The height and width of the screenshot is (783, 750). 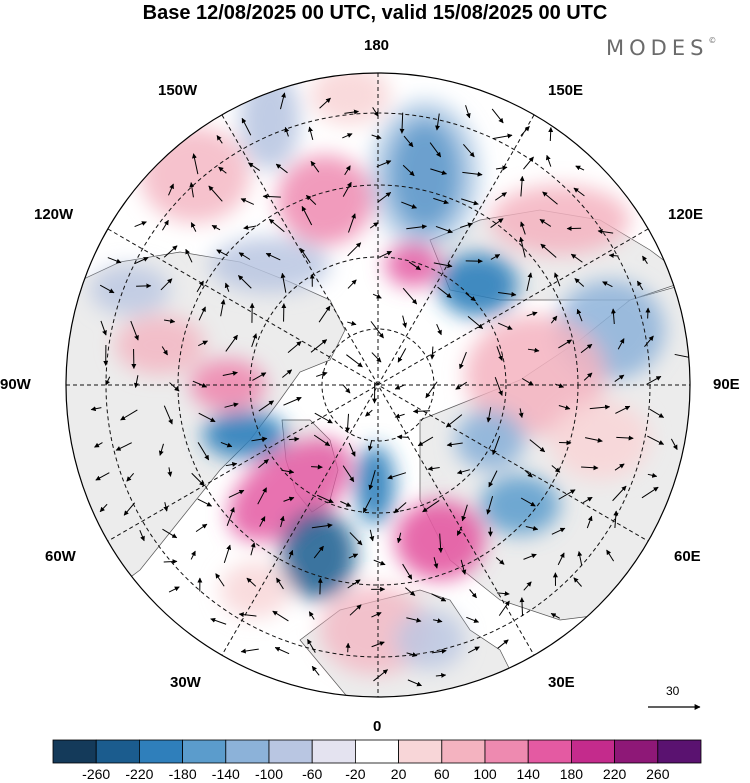 I want to click on label-60w: 60W, so click(x=60, y=556).